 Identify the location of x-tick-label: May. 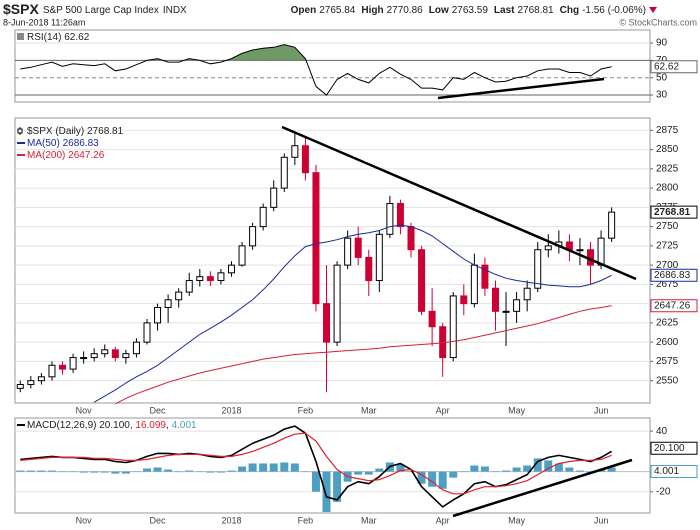
(517, 520).